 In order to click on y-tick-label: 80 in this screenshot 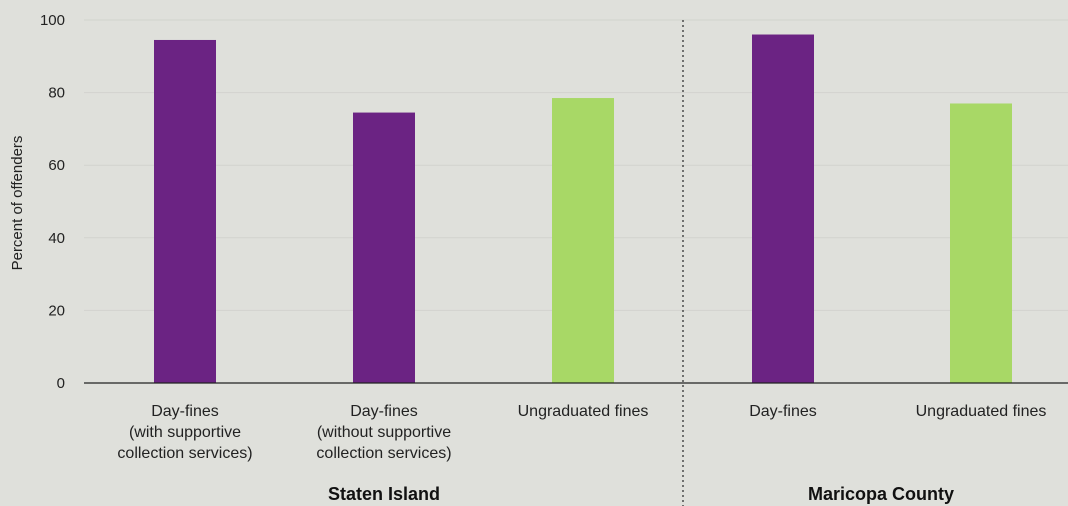, I will do `click(56, 93)`.